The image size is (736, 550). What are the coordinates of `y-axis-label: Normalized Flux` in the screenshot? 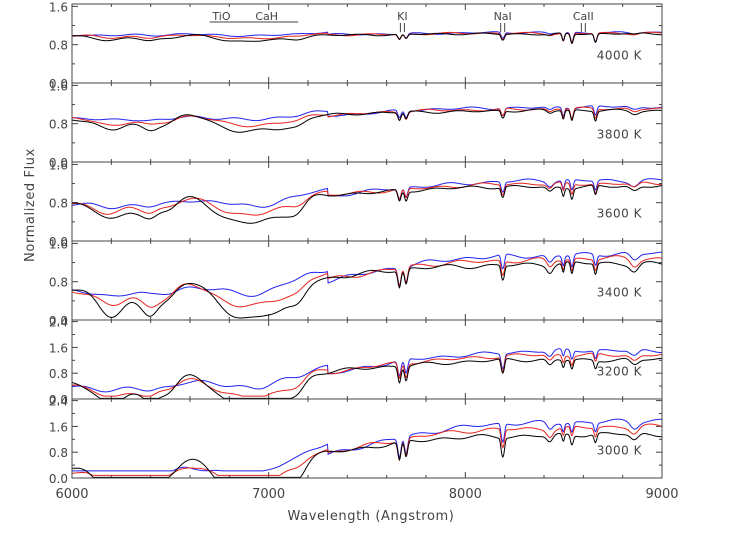 It's located at (30, 205).